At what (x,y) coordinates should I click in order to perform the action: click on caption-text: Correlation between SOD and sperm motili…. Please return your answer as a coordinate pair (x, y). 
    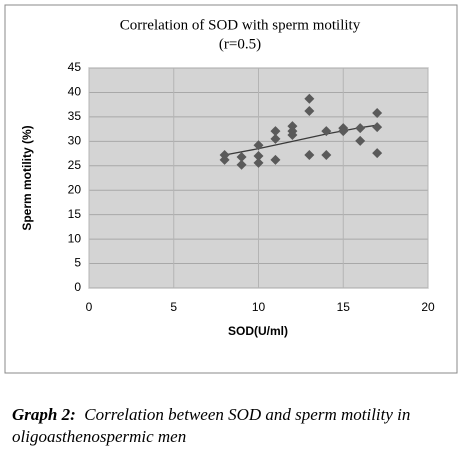
    Looking at the image, I should click on (211, 425).